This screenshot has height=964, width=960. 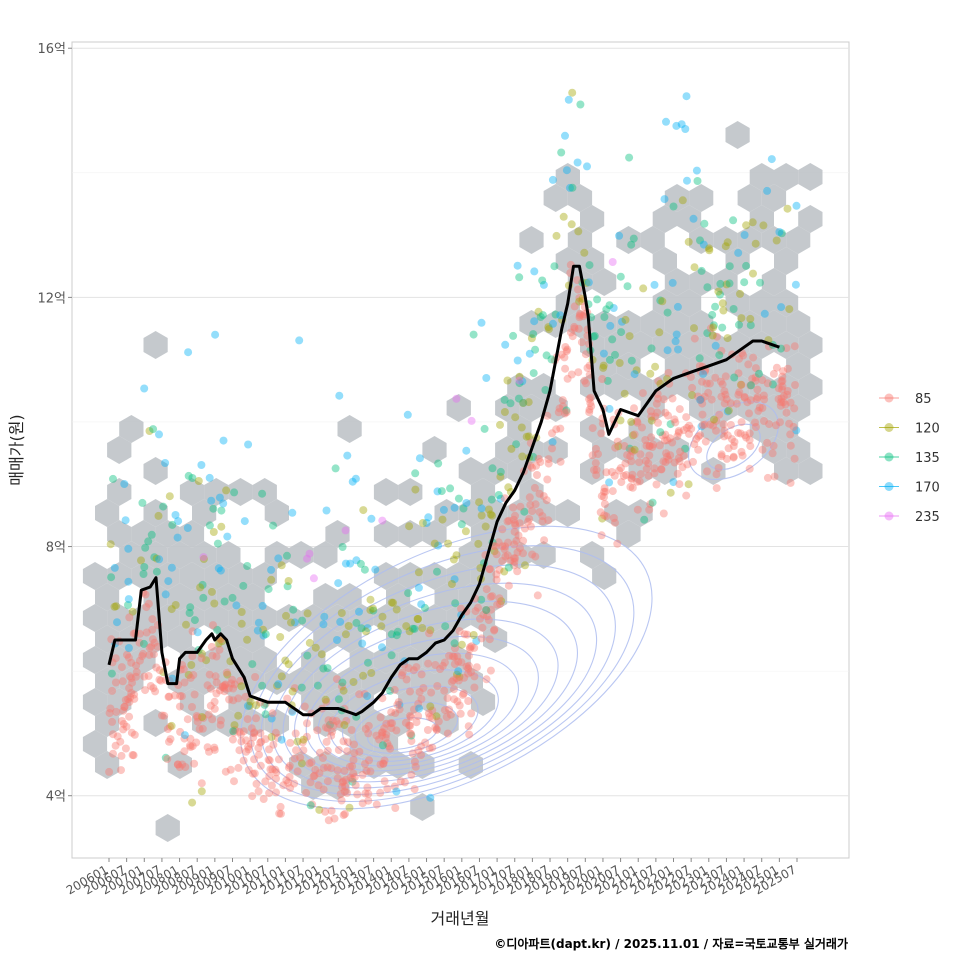 I want to click on legend-key-point, so click(x=889, y=398).